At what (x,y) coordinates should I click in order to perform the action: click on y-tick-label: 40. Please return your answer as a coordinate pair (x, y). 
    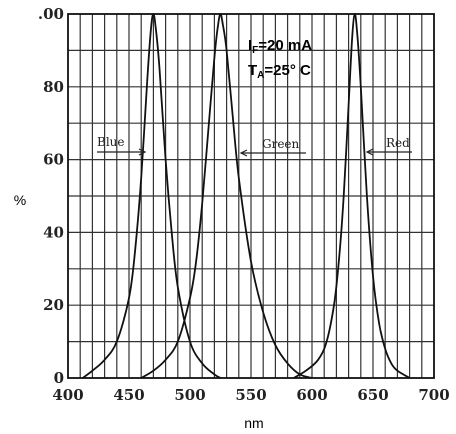
    Looking at the image, I should click on (53, 232).